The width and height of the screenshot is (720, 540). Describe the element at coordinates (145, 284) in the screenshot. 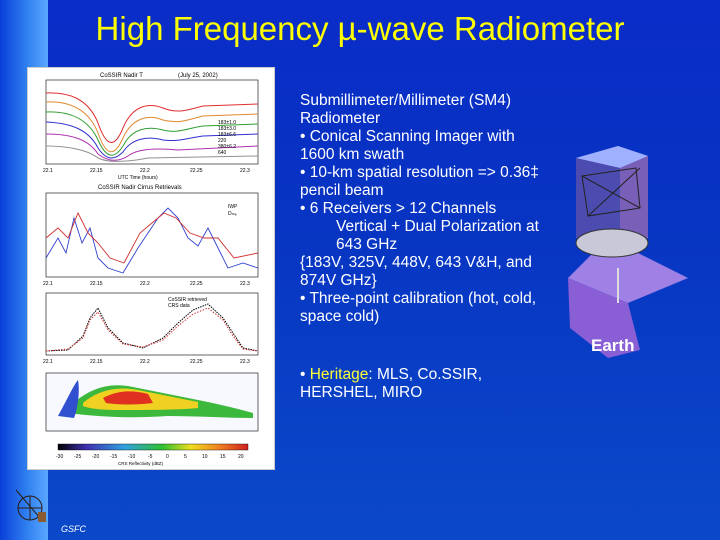

I see `p2-xtick-2: 22.2` at that location.